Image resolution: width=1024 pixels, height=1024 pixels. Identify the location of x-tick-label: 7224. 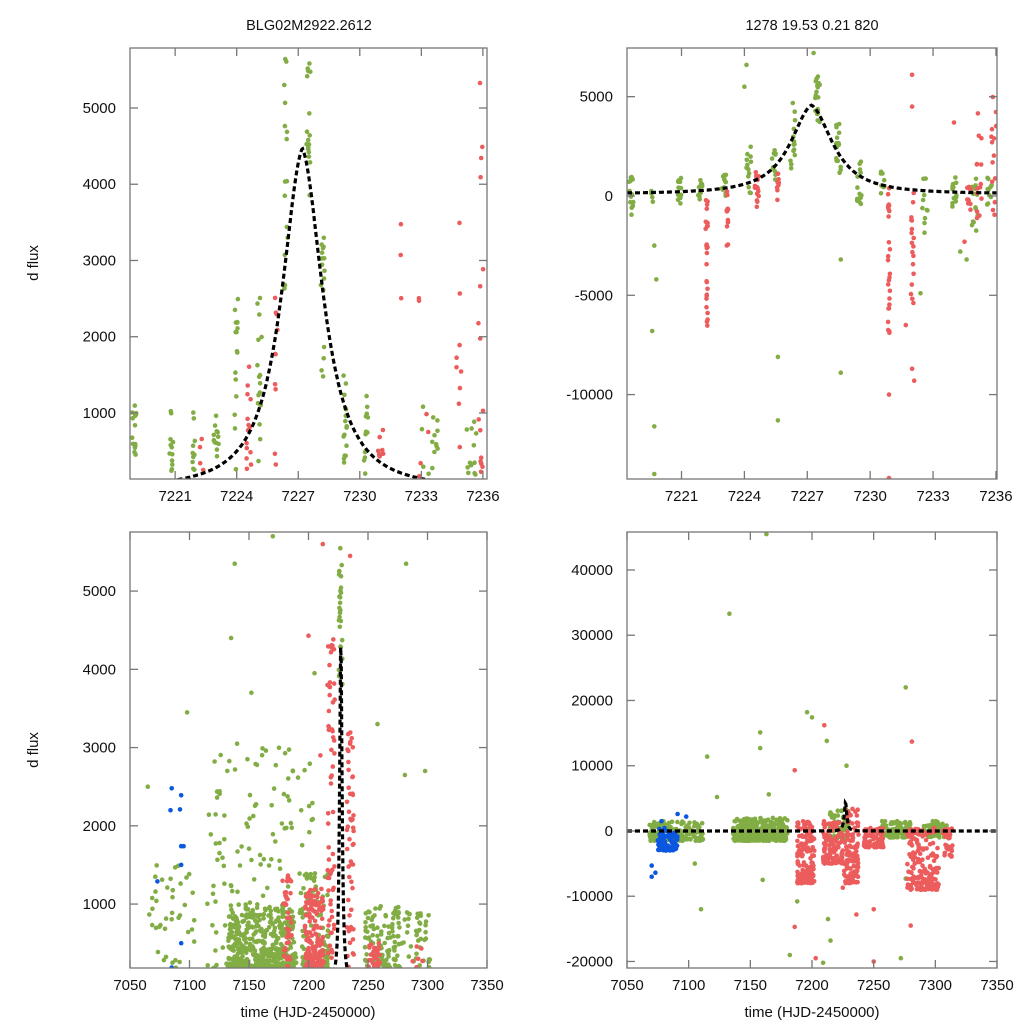
(744, 496).